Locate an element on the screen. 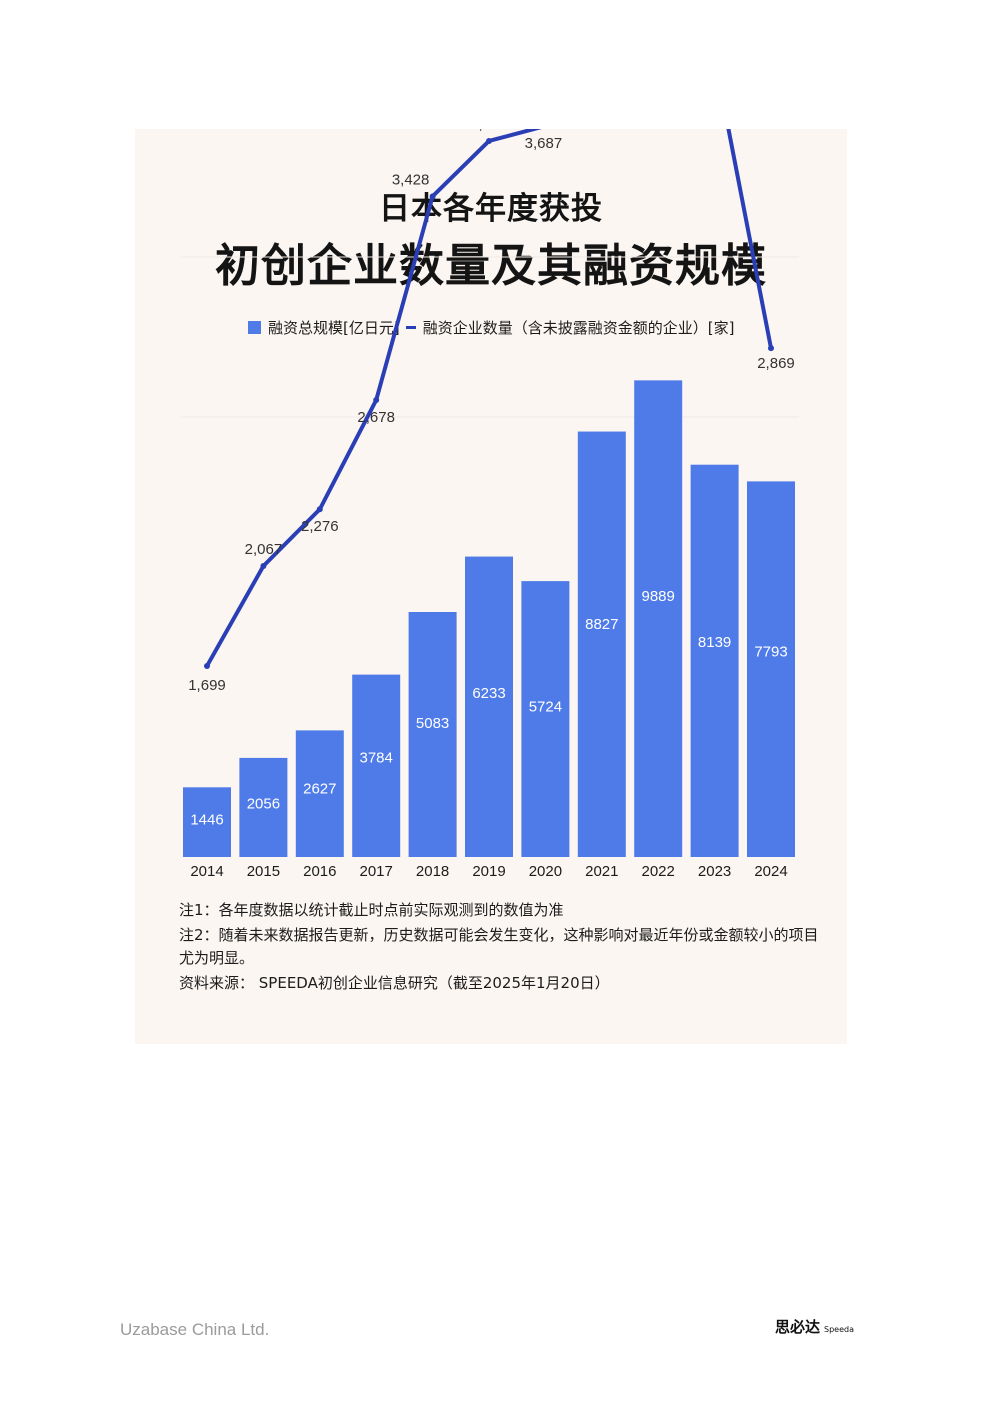 The height and width of the screenshot is (1403, 992). x-tick-2017: 2017 is located at coordinates (376, 871).